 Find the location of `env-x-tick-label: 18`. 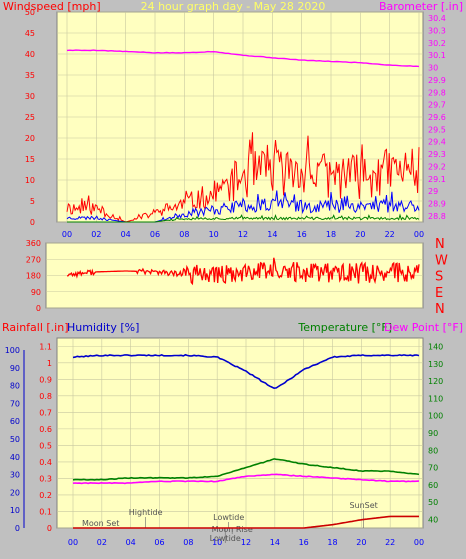

env-x-tick-label: 18 is located at coordinates (332, 542).